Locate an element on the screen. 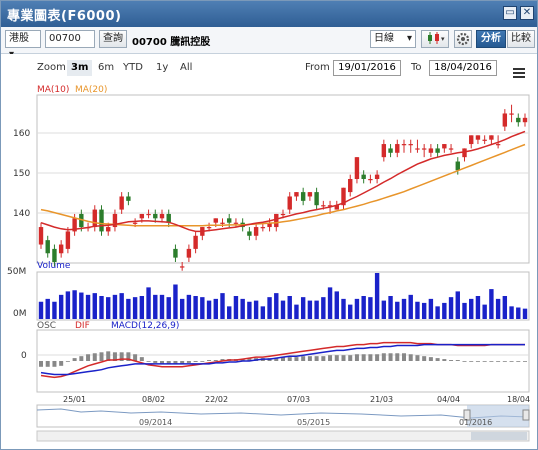 Image resolution: width=538 pixels, height=450 pixels. gear-icon is located at coordinates (463, 39).